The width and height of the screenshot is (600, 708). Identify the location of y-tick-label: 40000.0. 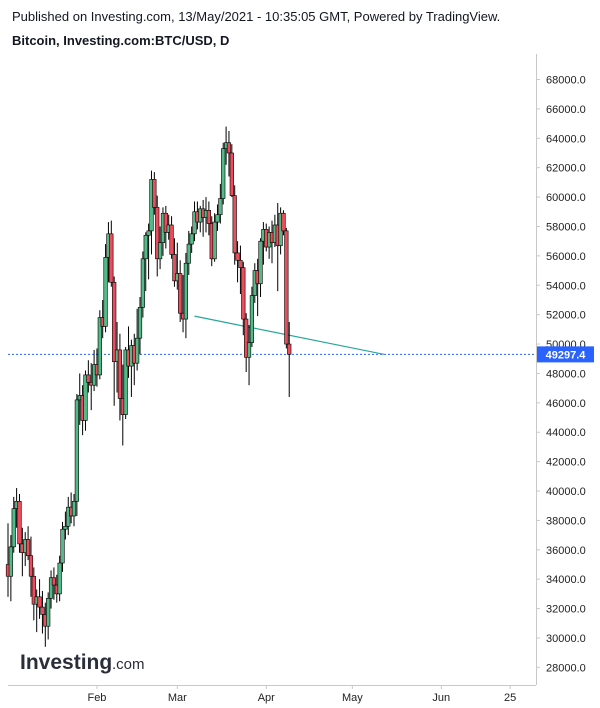
(566, 492).